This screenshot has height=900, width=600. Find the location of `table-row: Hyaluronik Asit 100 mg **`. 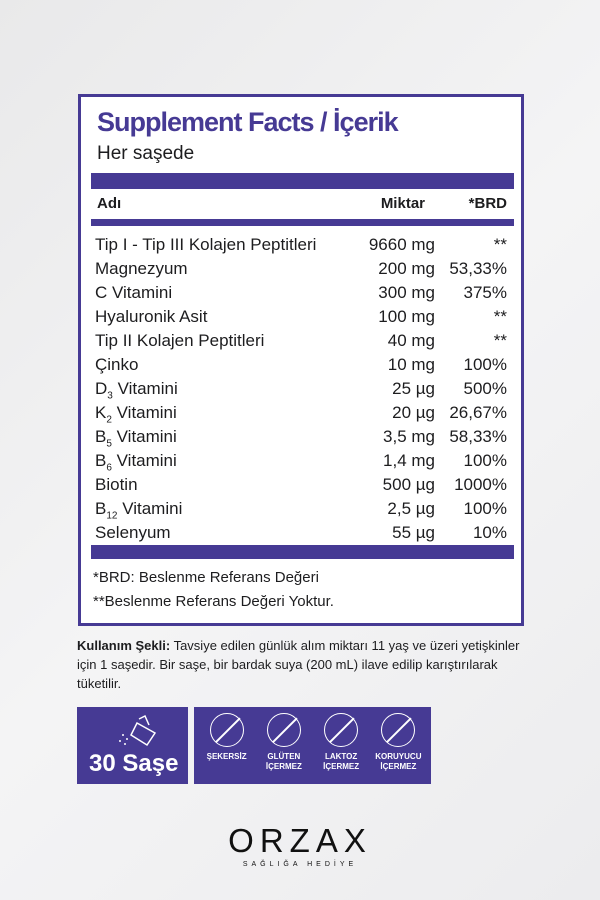

table-row: Hyaluronik Asit 100 mg ** is located at coordinates (301, 317).